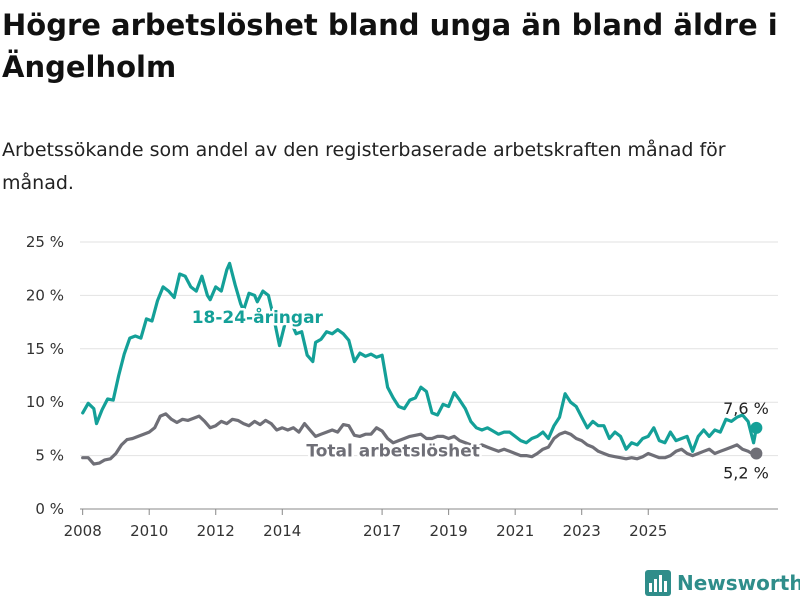 This screenshot has width=800, height=600. What do you see at coordinates (393, 451) in the screenshot?
I see `series-label-total: Total arbetslöshet` at bounding box center [393, 451].